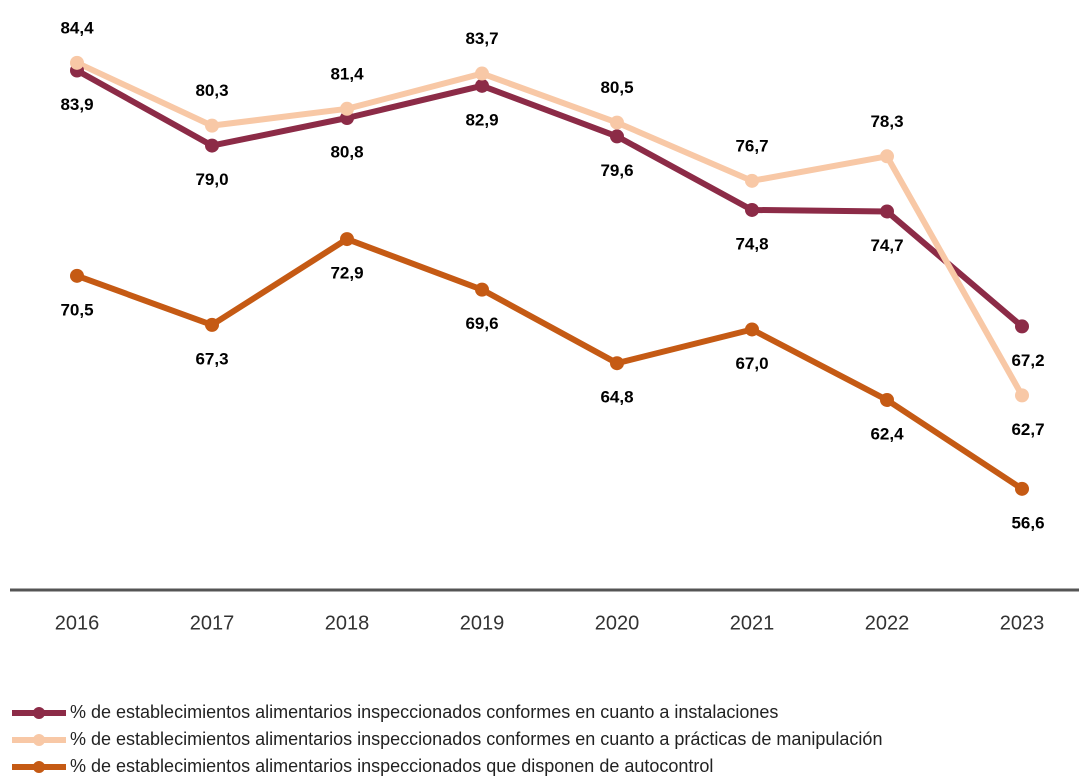 The image size is (1079, 776). Describe the element at coordinates (751, 243) in the screenshot. I see `value-label: 74,8` at that location.